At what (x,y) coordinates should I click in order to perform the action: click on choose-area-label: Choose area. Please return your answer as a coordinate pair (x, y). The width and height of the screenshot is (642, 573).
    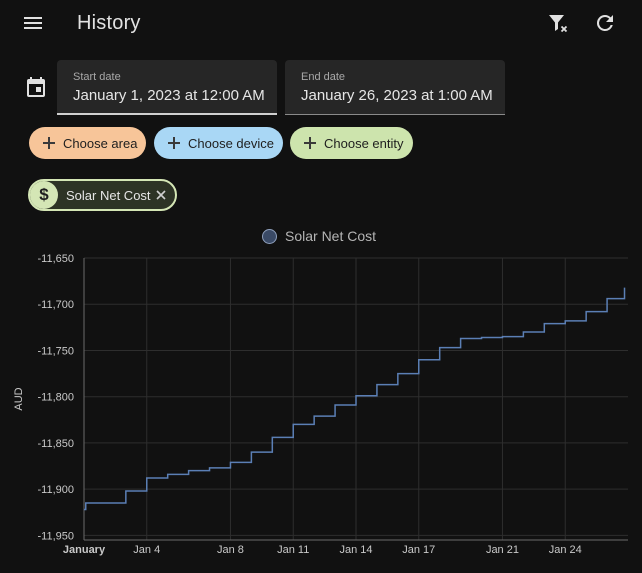
    Looking at the image, I should click on (100, 143).